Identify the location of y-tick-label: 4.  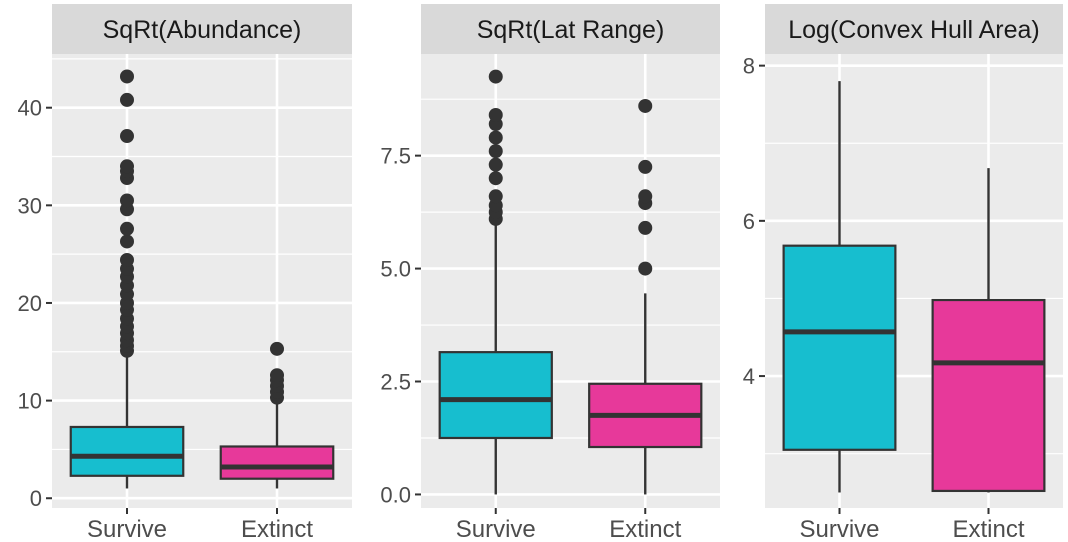
(749, 376).